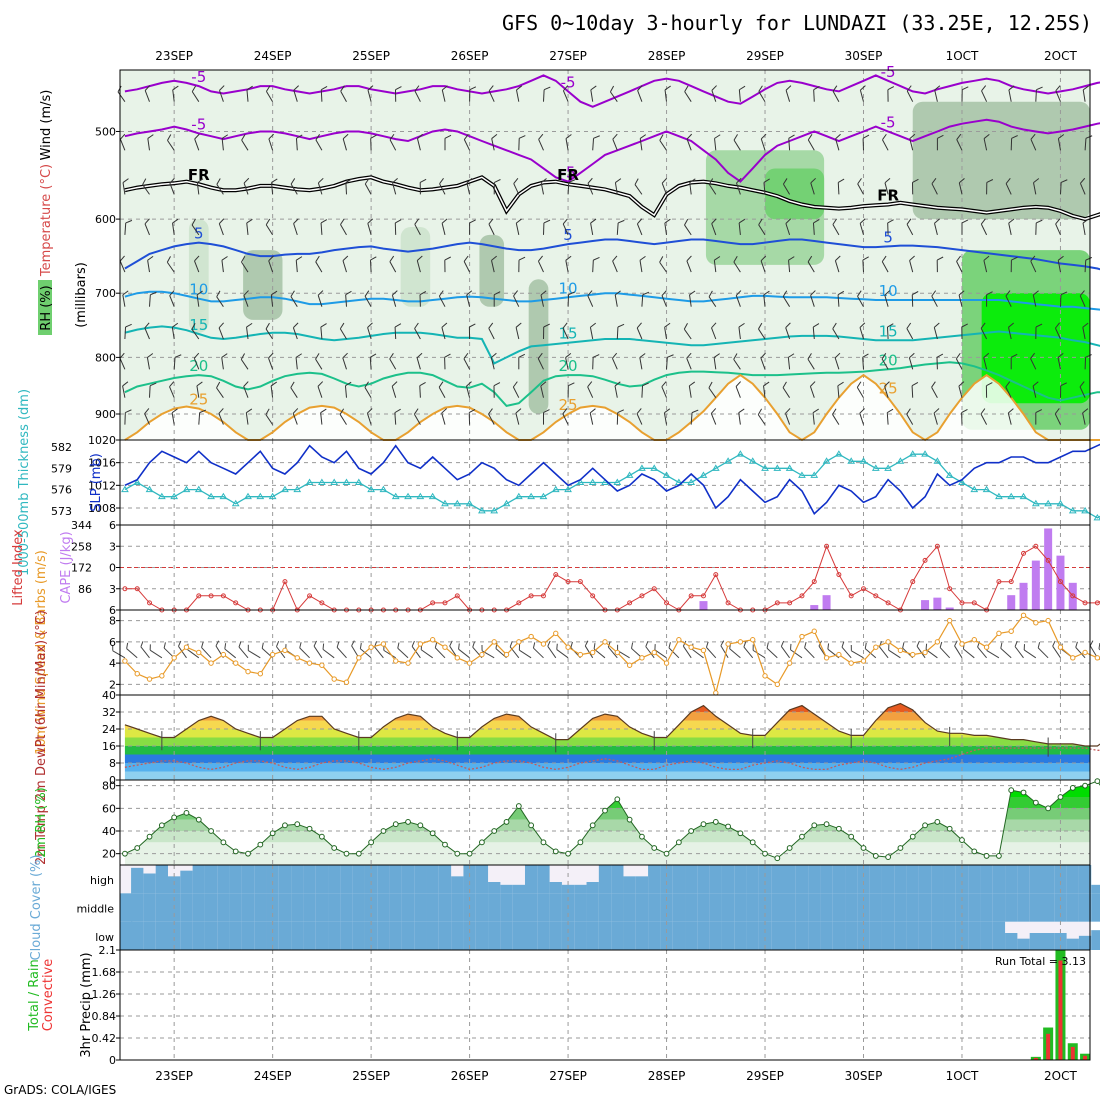 Image resolution: width=1100 pixels, height=1100 pixels. Describe the element at coordinates (765, 1076) in the screenshot. I see `bottom-x-tick-label-6: 29SEP` at that location.